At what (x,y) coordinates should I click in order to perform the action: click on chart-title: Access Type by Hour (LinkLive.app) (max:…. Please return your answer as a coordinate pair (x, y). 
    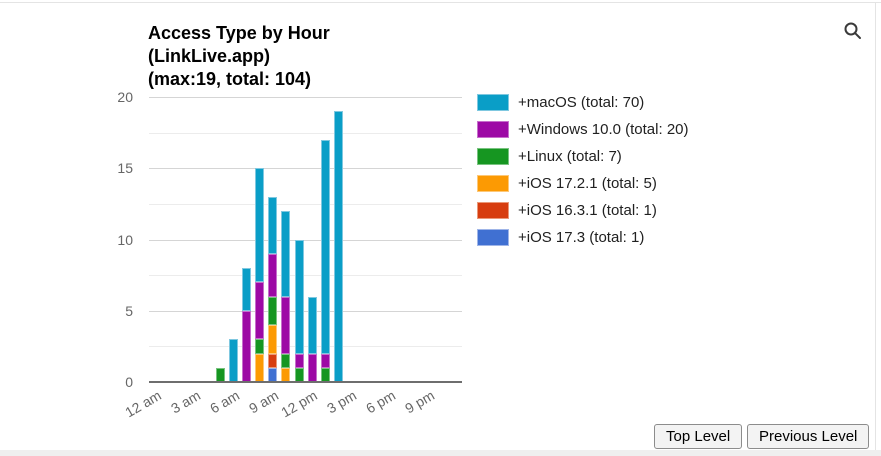
    Looking at the image, I should click on (318, 56).